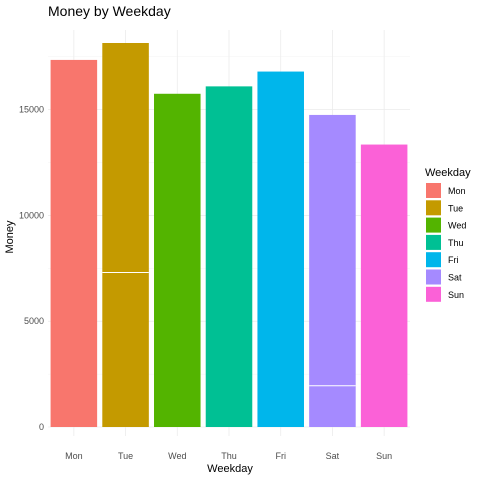 The height and width of the screenshot is (480, 480). Describe the element at coordinates (177, 260) in the screenshot. I see `bar-wed` at that location.